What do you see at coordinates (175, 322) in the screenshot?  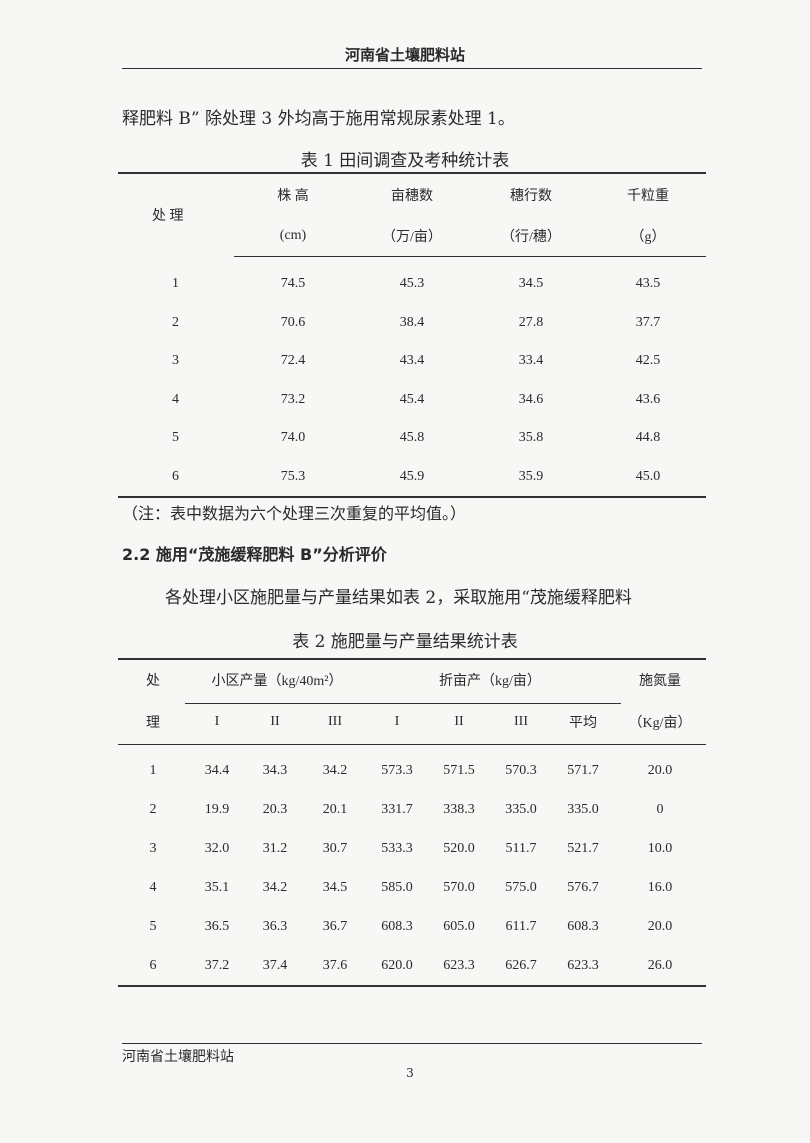 I see `table1-cell: 2` at bounding box center [175, 322].